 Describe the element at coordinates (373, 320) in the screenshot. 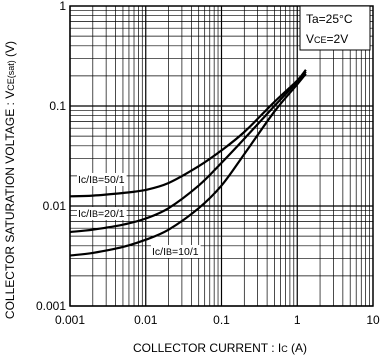

I see `x-tick-label: 10` at that location.